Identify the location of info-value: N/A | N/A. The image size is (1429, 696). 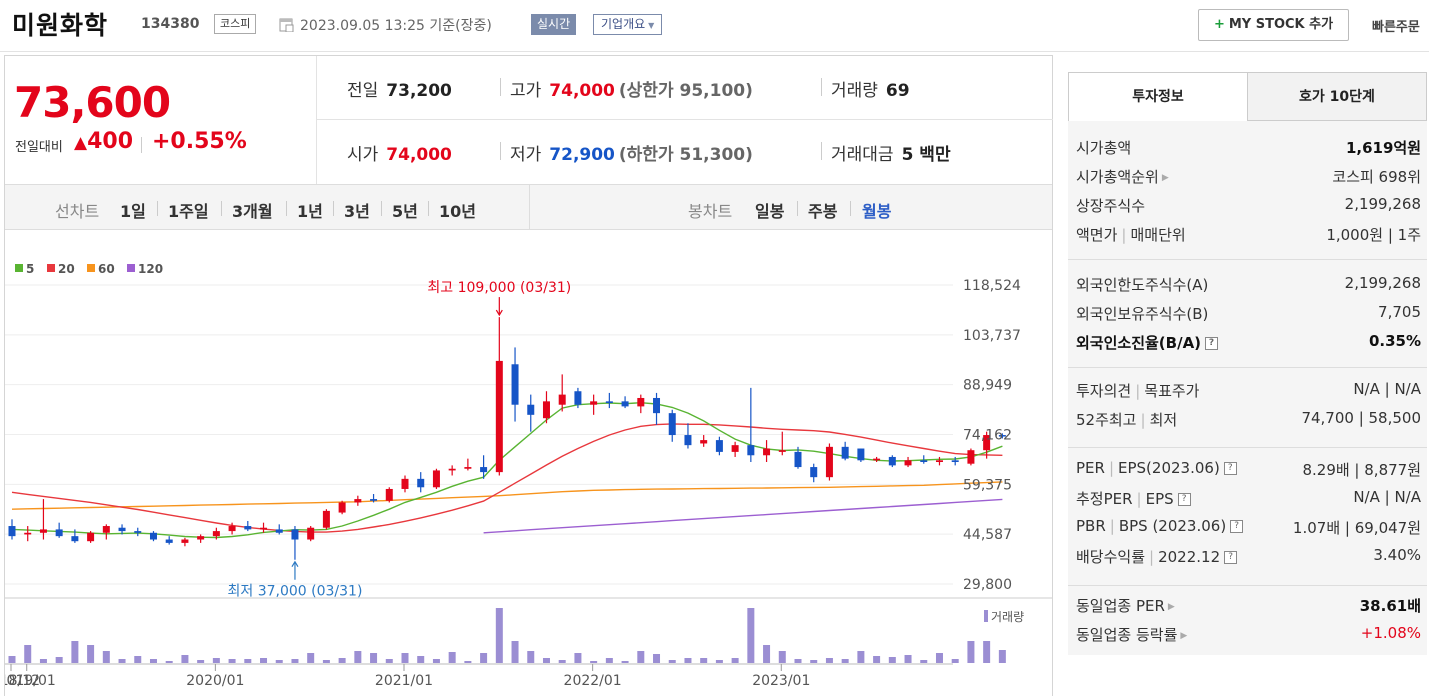
(1387, 497).